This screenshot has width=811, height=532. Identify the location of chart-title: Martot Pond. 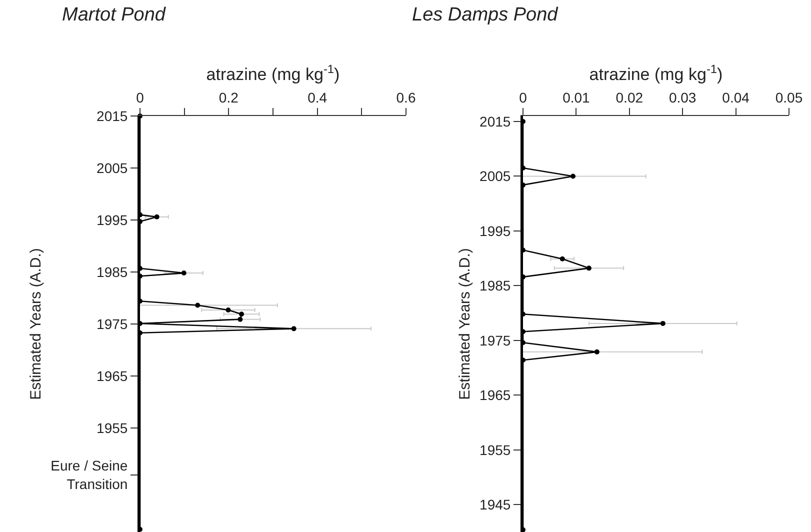
(114, 15).